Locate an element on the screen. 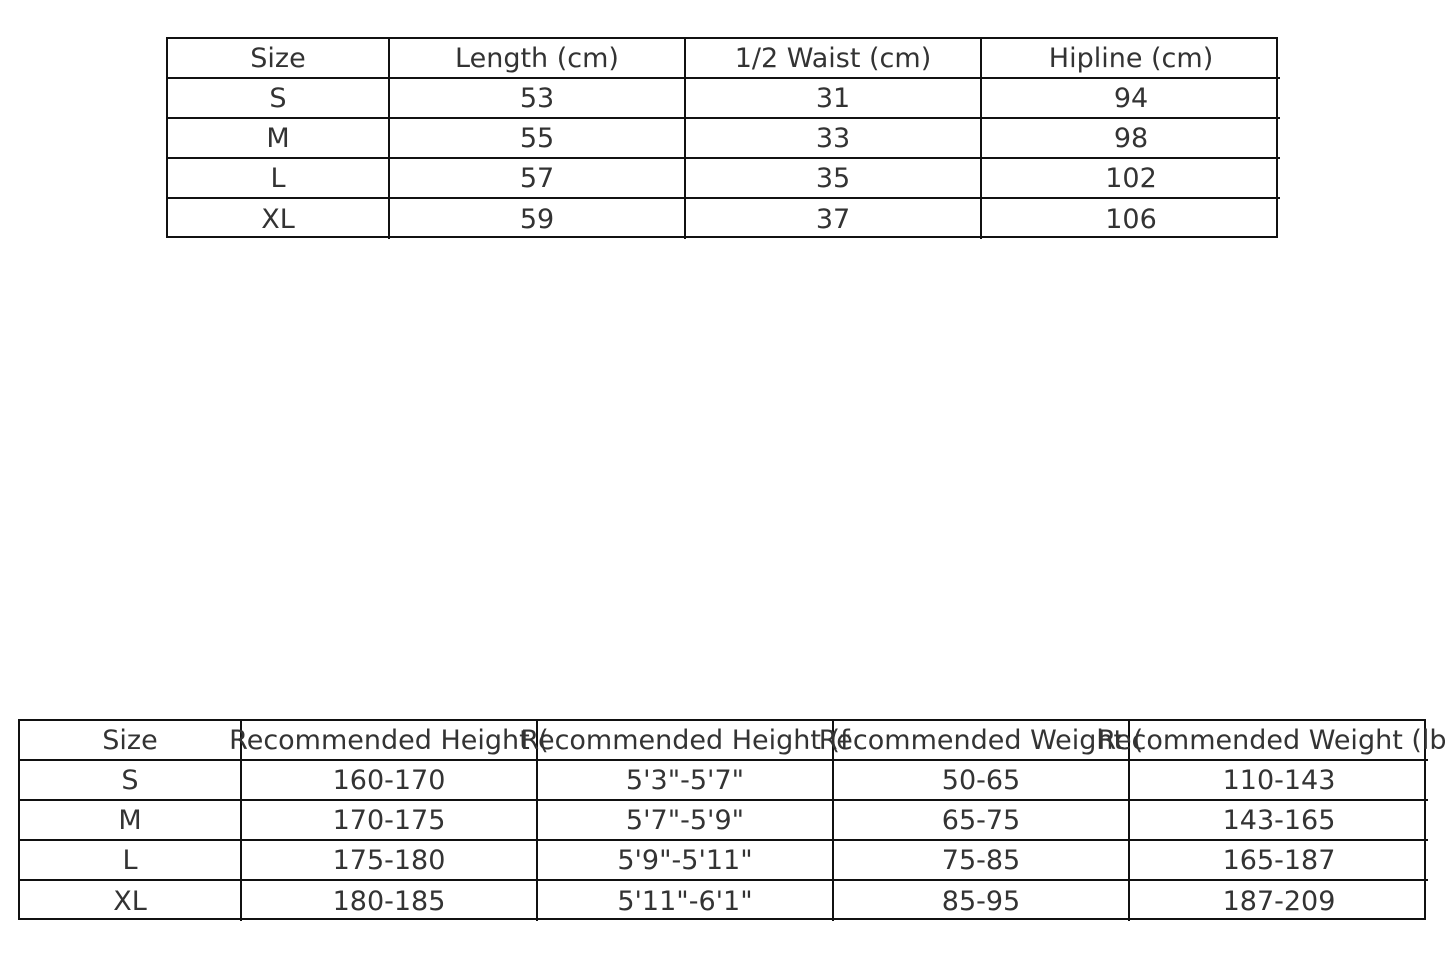 The width and height of the screenshot is (1445, 958). cell: 33 is located at coordinates (834, 139).